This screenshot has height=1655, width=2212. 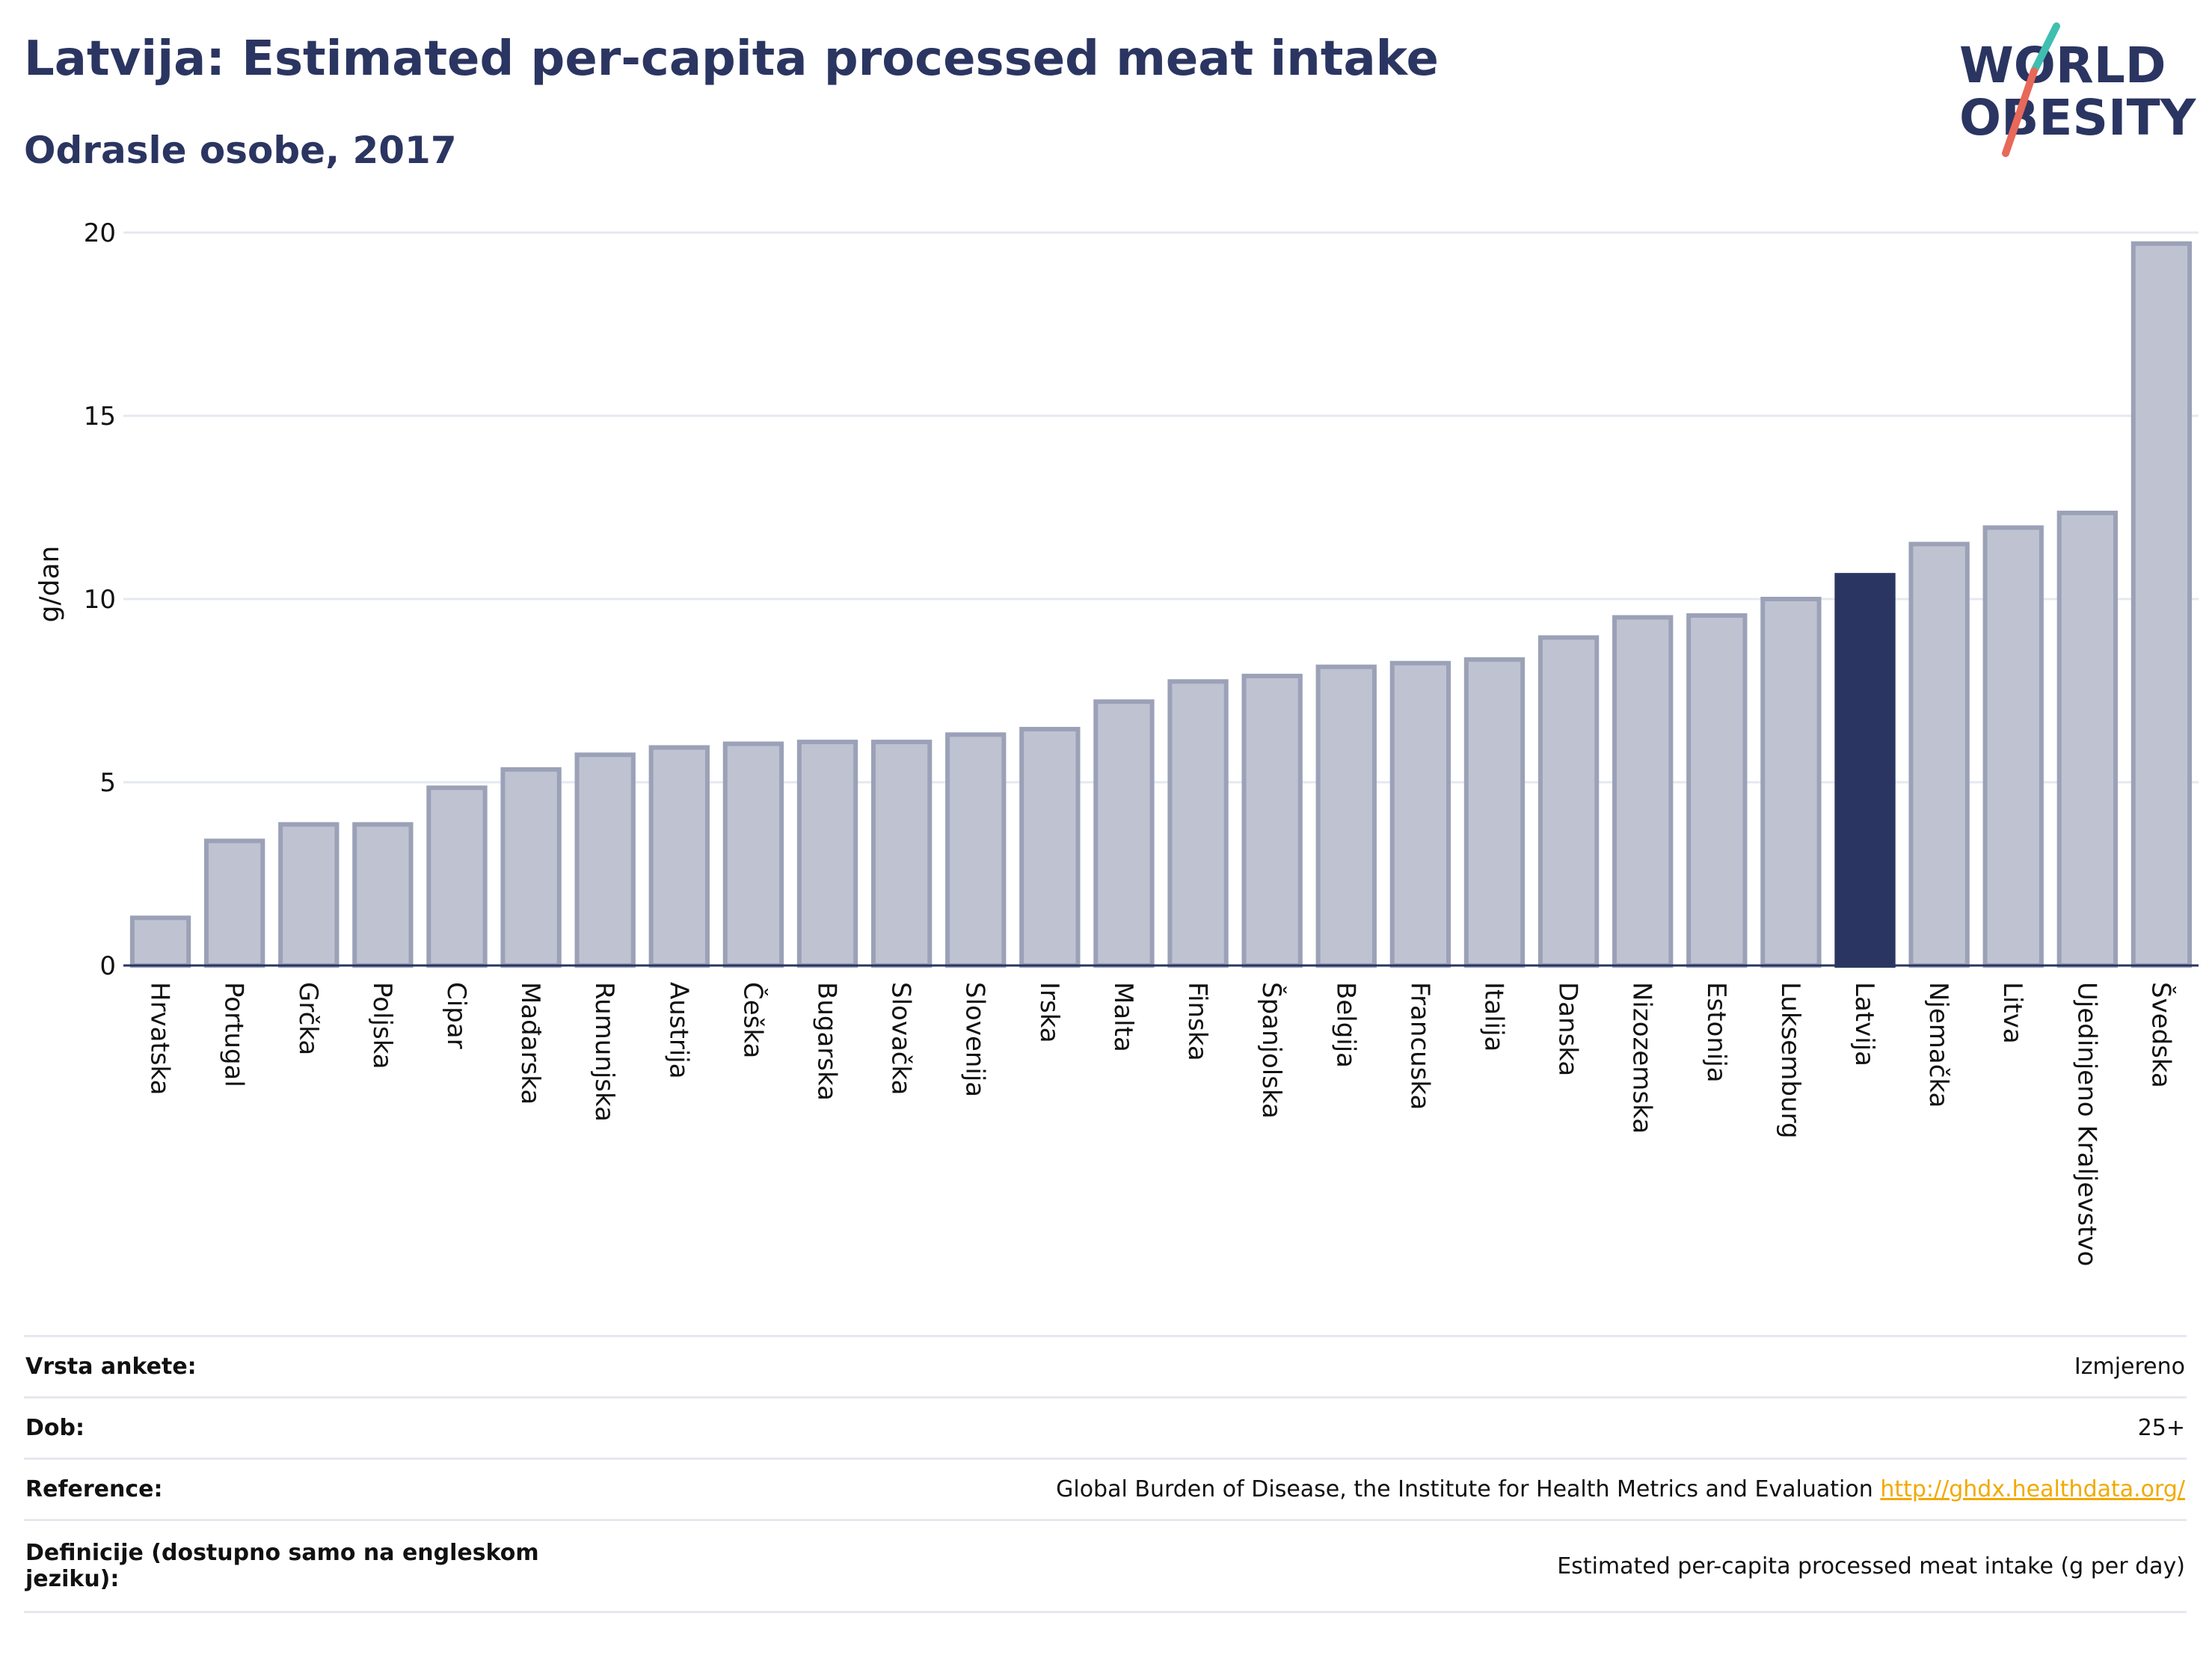 What do you see at coordinates (530, 1043) in the screenshot?
I see `x-tick-label: Mađarska` at bounding box center [530, 1043].